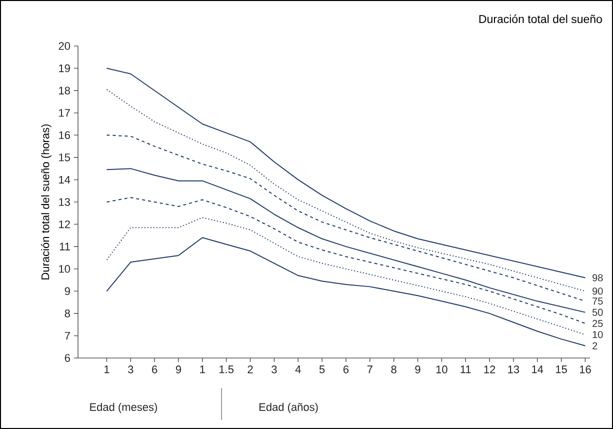 The width and height of the screenshot is (613, 429). What do you see at coordinates (442, 370) in the screenshot?
I see `x-tick-label: 10` at bounding box center [442, 370].